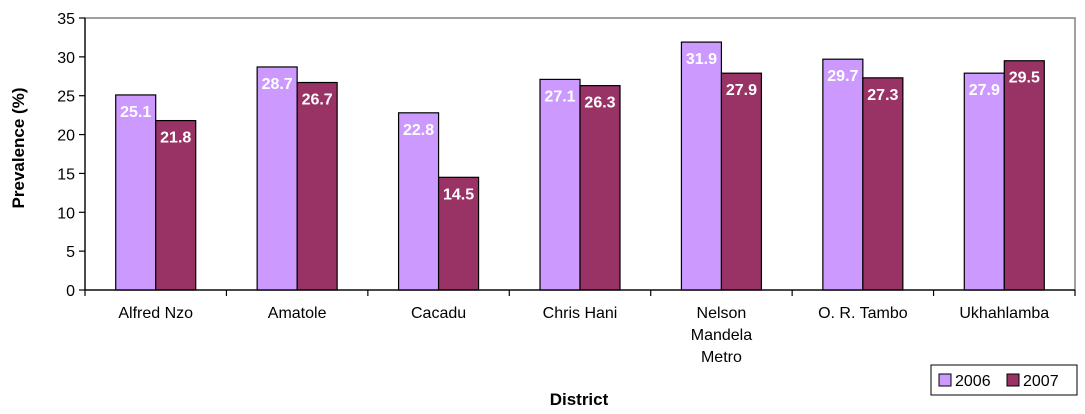  I want to click on legend-box, so click(1004, 380).